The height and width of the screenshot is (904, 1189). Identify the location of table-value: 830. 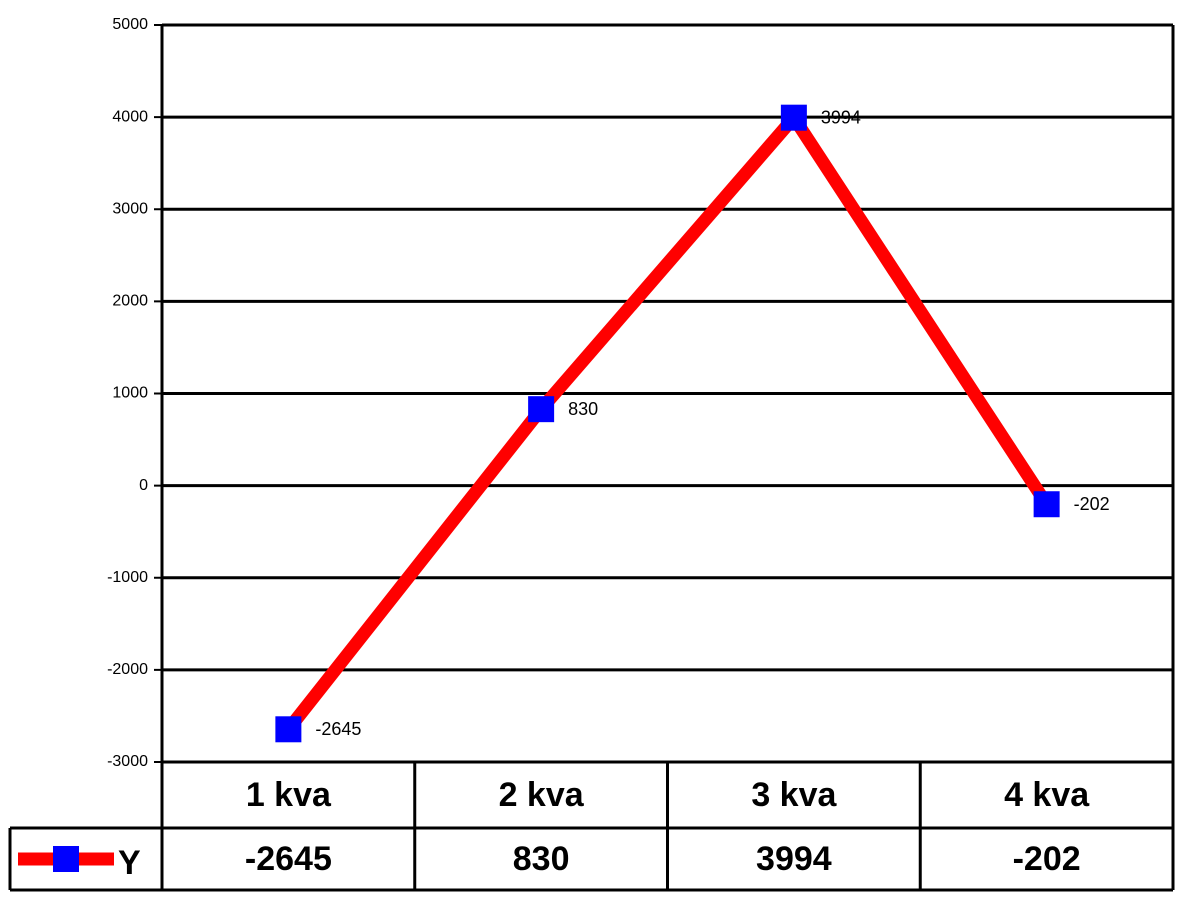
(541, 859).